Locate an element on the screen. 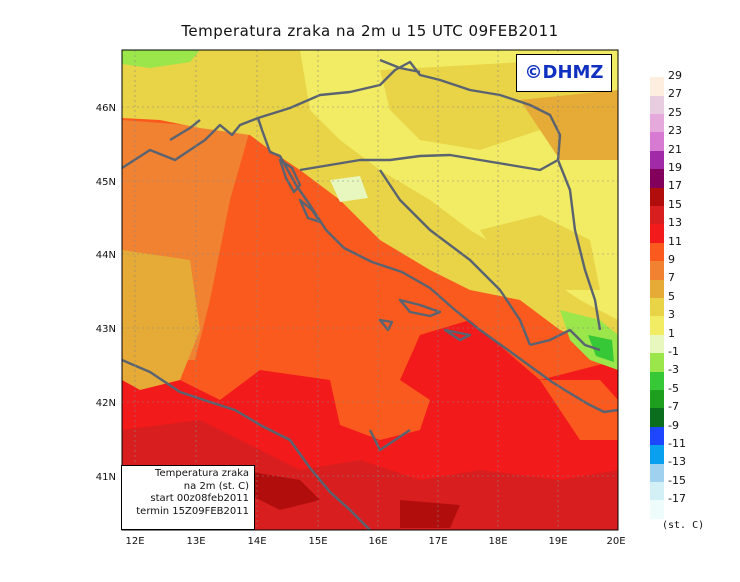  dhmz-logo: ©DHMZ is located at coordinates (564, 73).